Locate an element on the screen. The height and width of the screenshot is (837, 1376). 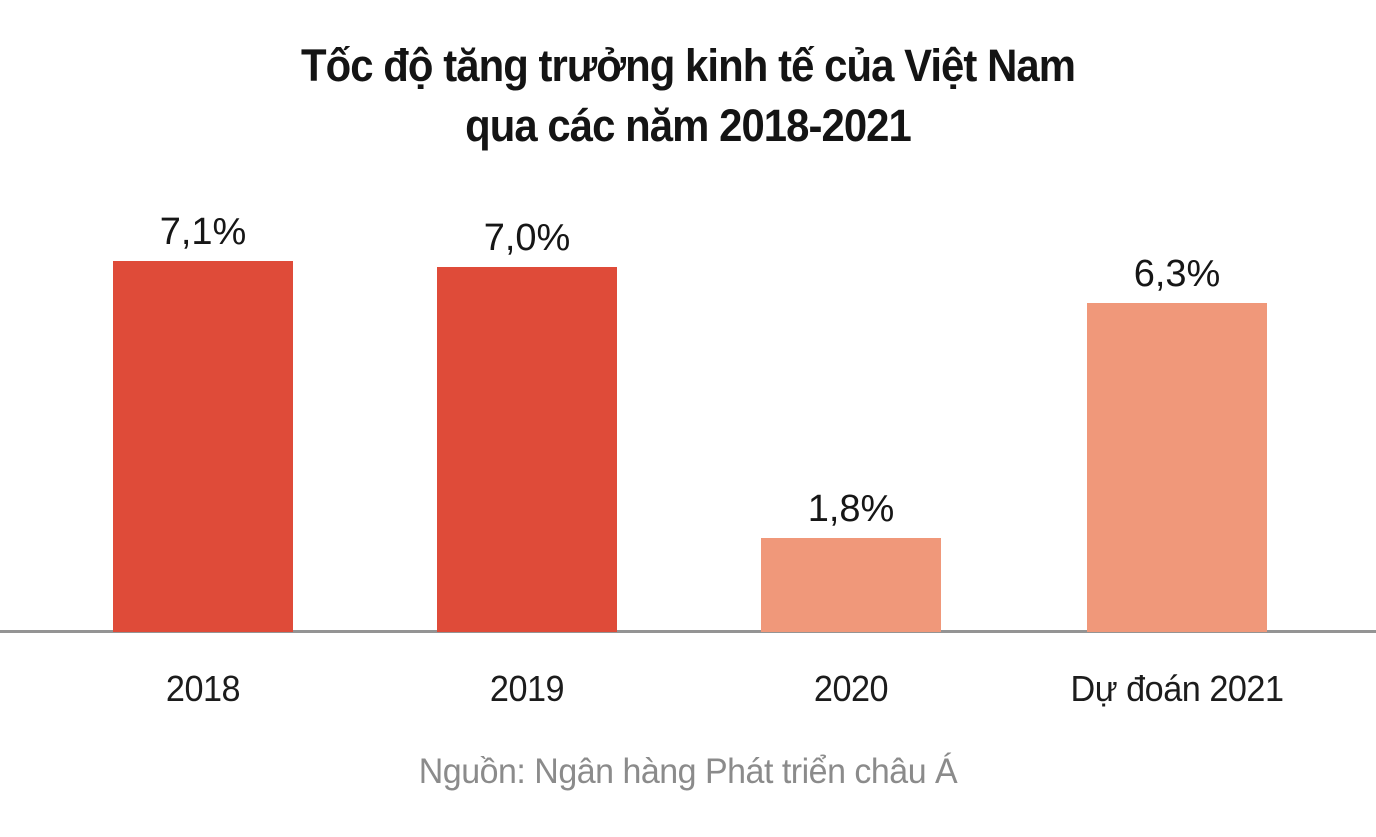
bar-value-label: 7,0% is located at coordinates (527, 238).